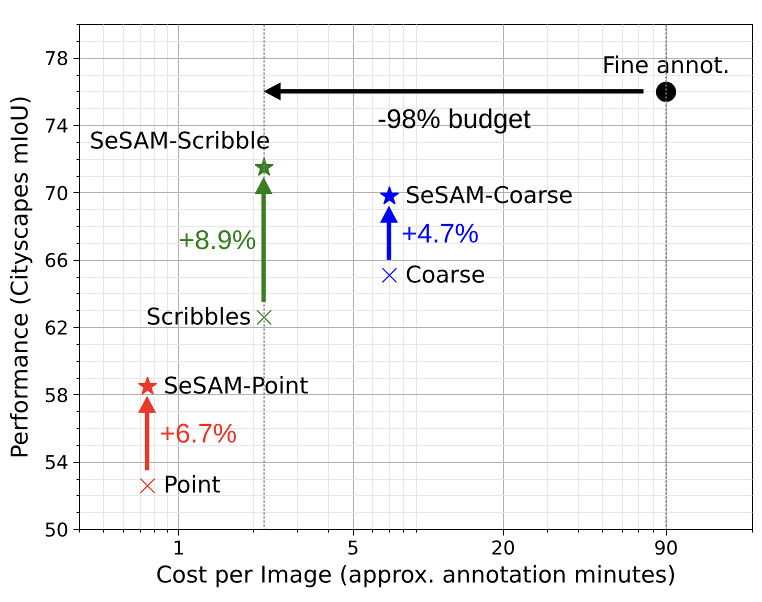 This screenshot has height=602, width=762. I want to click on y-tick-label: 54, so click(56, 463).